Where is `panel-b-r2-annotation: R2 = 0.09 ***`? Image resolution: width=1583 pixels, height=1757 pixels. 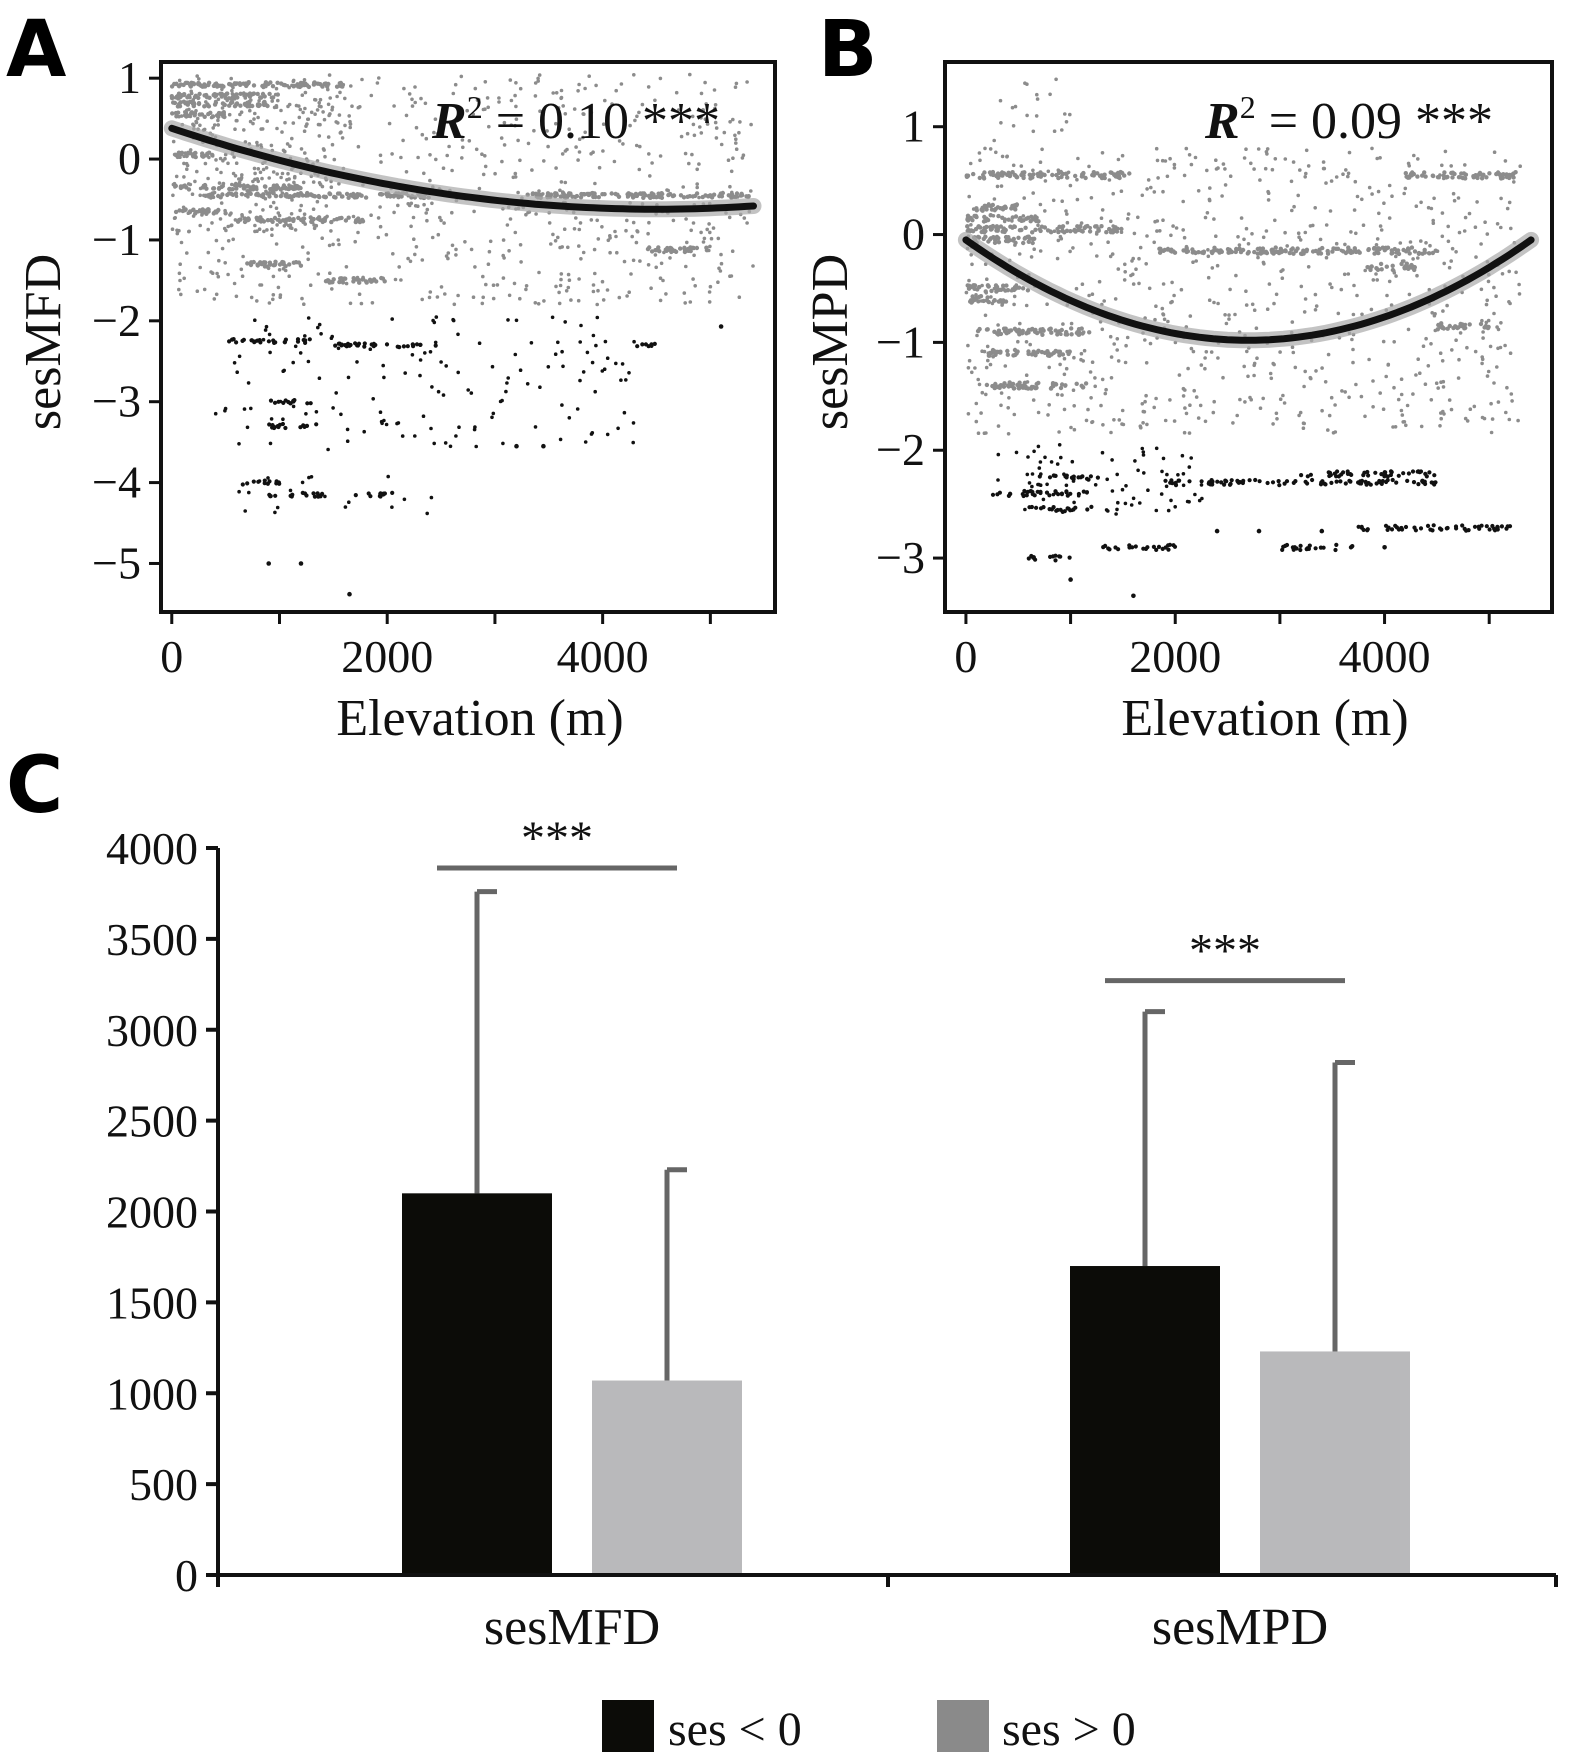 panel-b-r2-annotation: R2 = 0.09 *** is located at coordinates (1348, 119).